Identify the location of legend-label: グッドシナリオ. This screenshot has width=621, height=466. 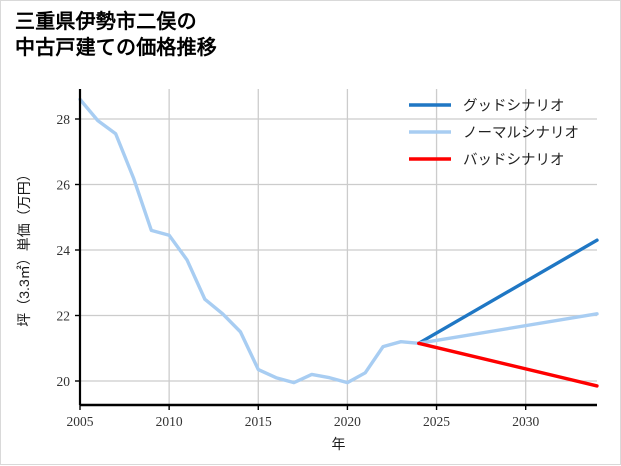
(514, 106).